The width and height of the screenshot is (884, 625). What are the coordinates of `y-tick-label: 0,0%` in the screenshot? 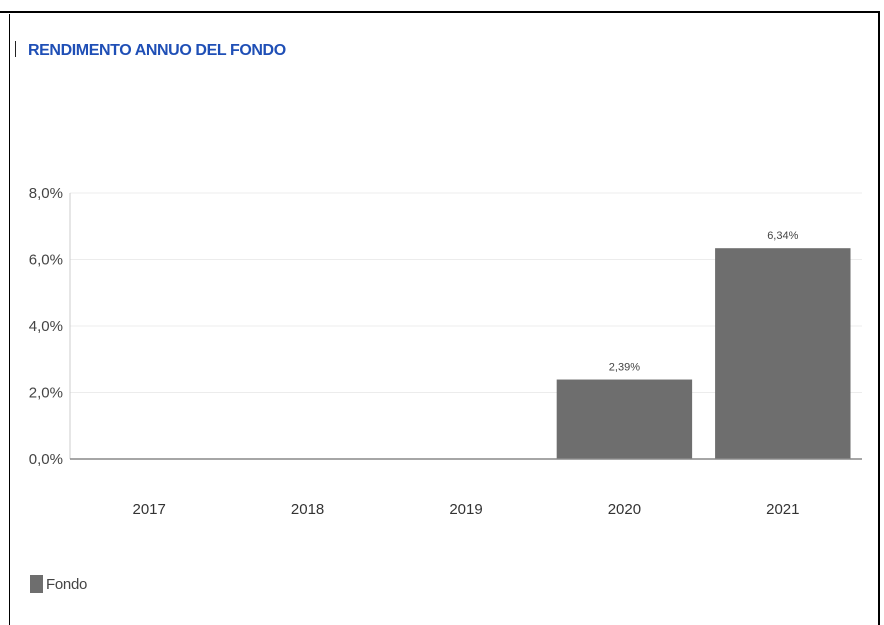 It's located at (46, 459).